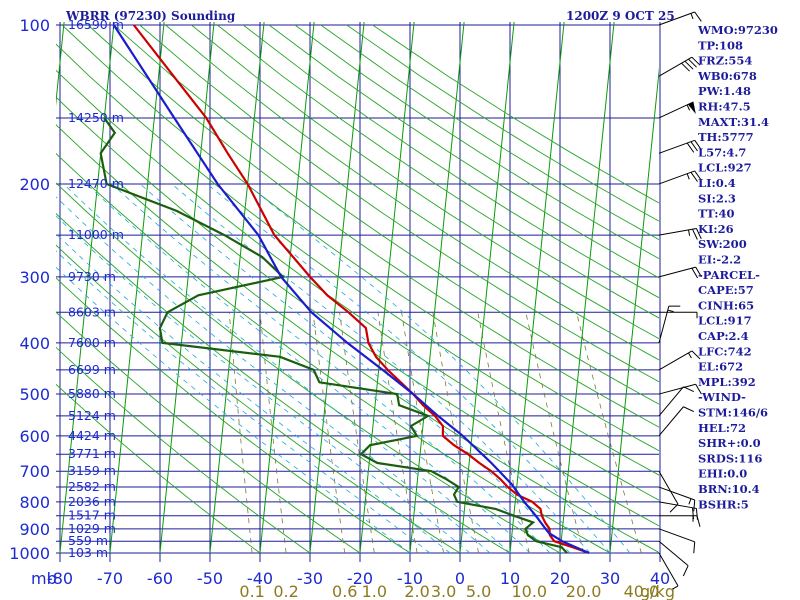  I want to click on height-label: 5880 m, so click(92, 393).